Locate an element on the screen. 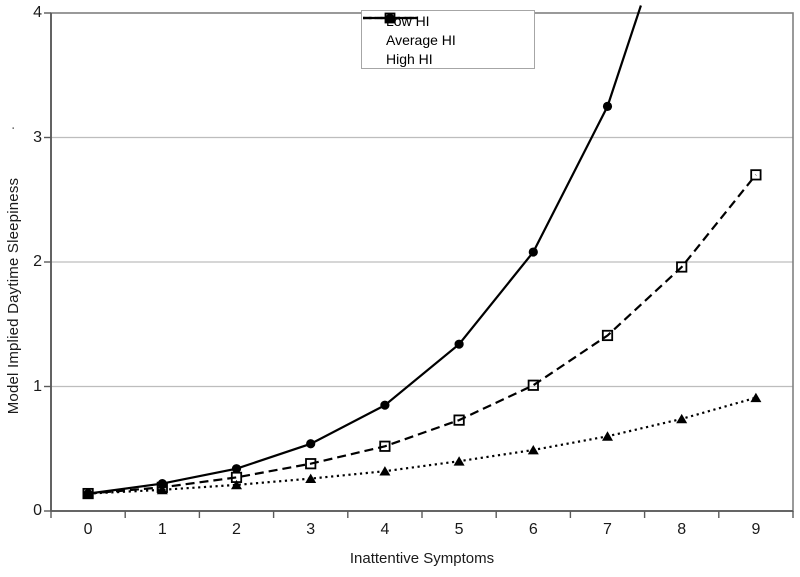  filled-triangle-marker-high-hi-x4 is located at coordinates (385, 471).